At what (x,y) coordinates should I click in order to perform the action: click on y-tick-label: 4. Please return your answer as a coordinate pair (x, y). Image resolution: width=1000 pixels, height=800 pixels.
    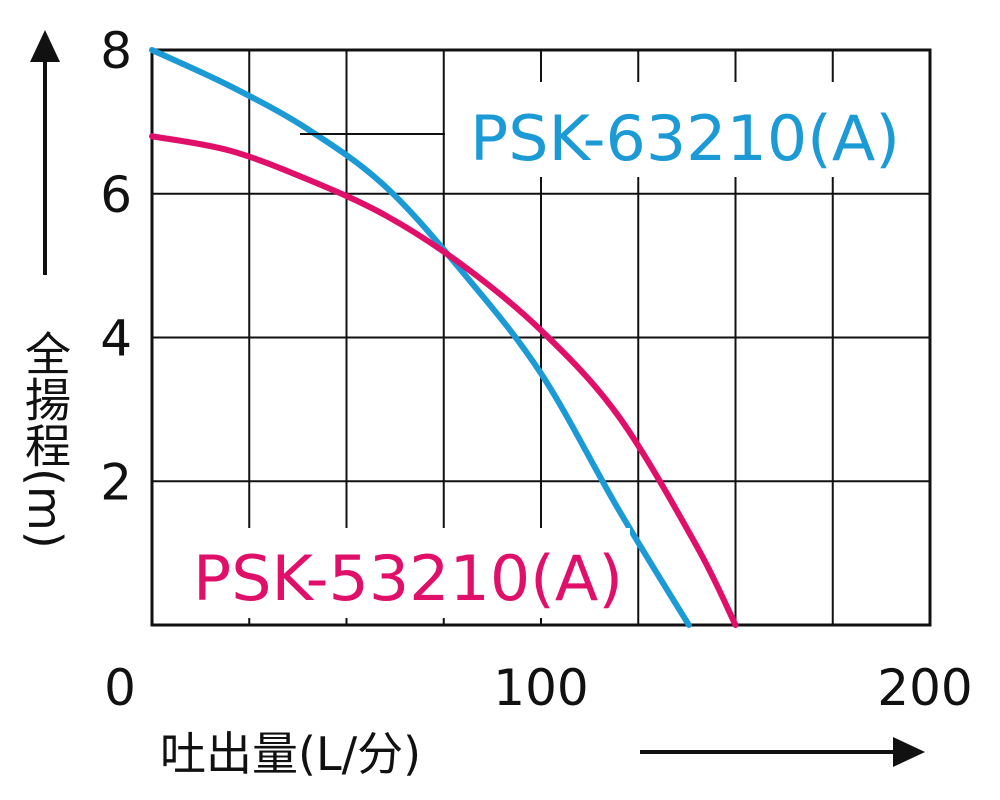
    Looking at the image, I should click on (116, 339).